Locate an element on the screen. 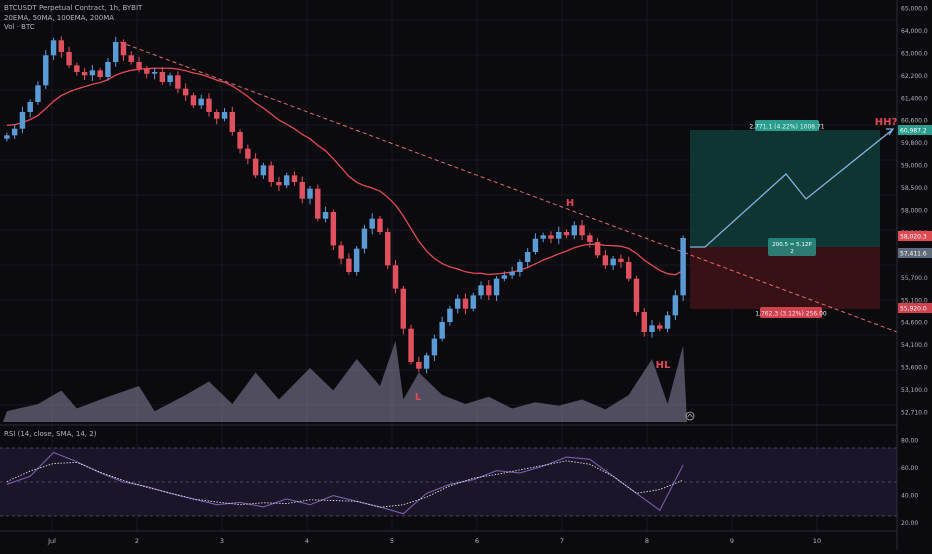 This screenshot has height=554, width=932. ma-legend: 20EMA, 50MA, 100EMA, 200MA is located at coordinates (59, 18).